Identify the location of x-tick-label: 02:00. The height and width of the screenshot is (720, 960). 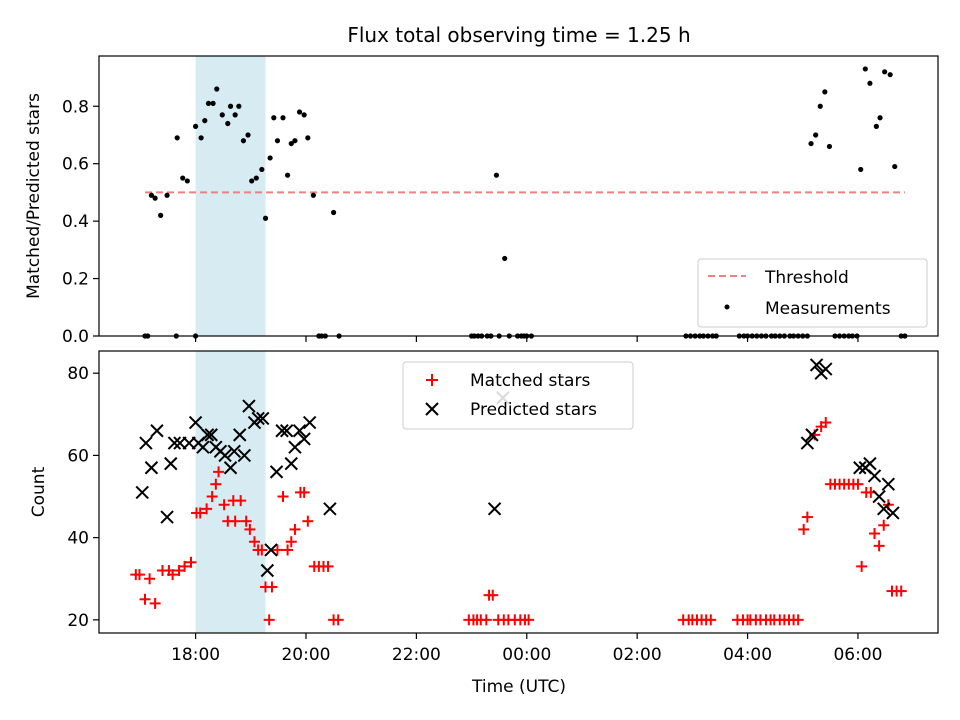
(637, 655).